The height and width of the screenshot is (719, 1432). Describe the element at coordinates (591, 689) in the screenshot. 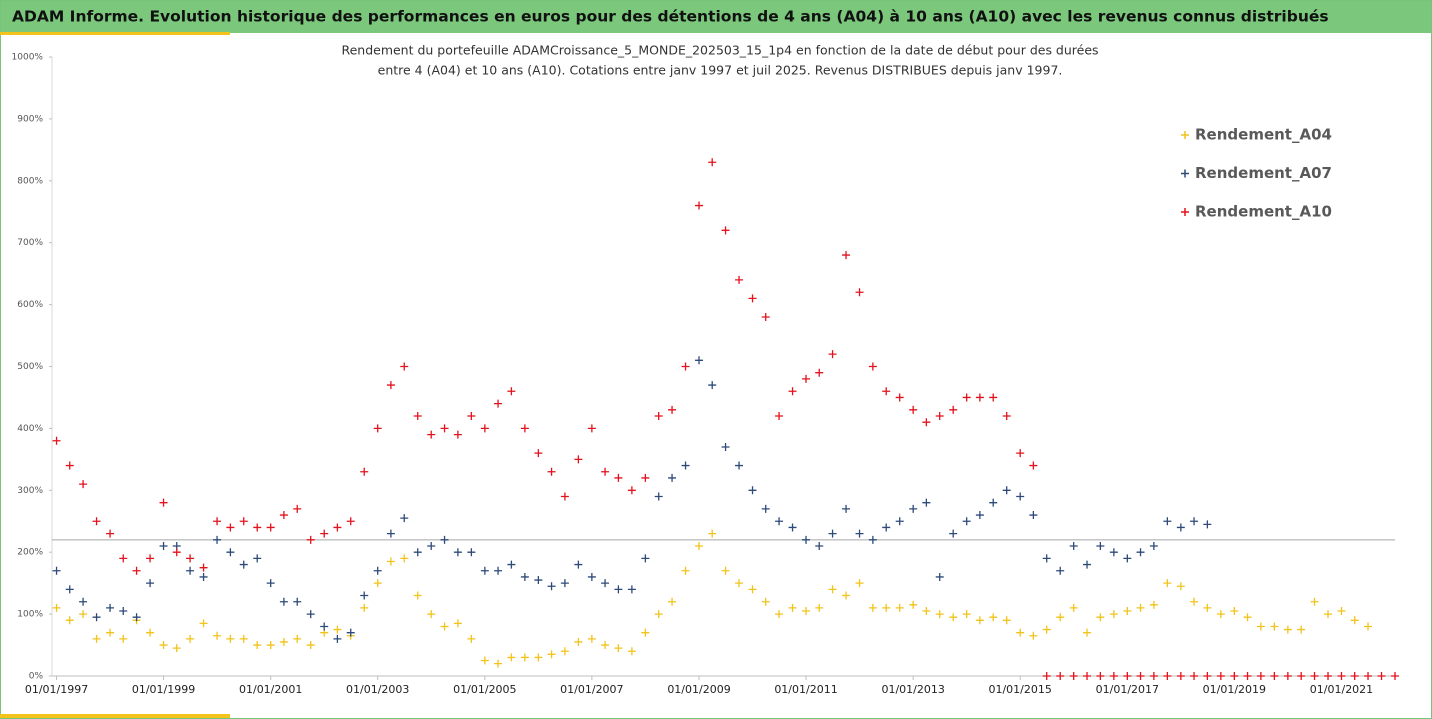

I see `x-tick-label: 01/01/2007` at that location.